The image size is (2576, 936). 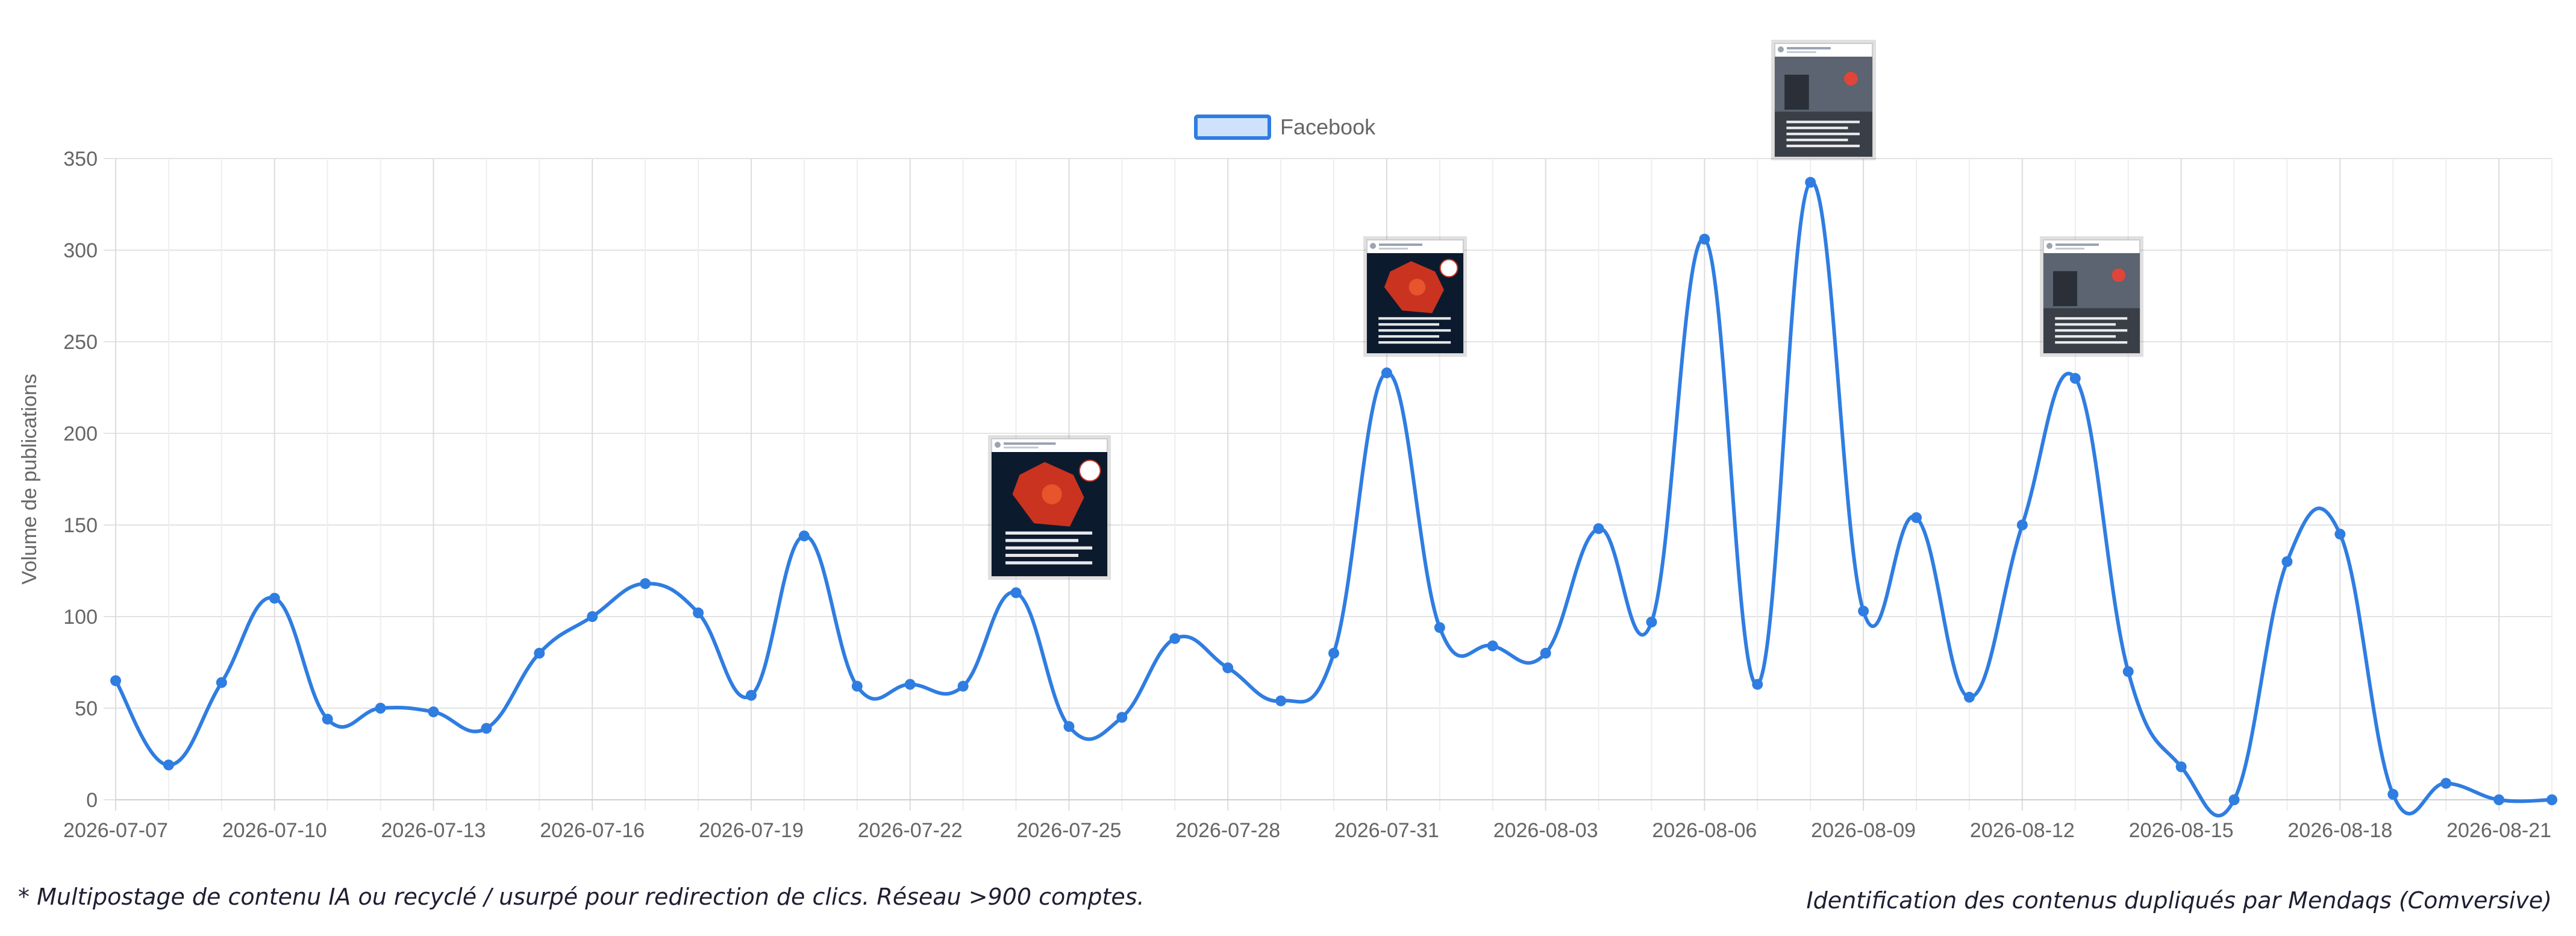 I want to click on y-tick-label: 50, so click(x=87, y=709).